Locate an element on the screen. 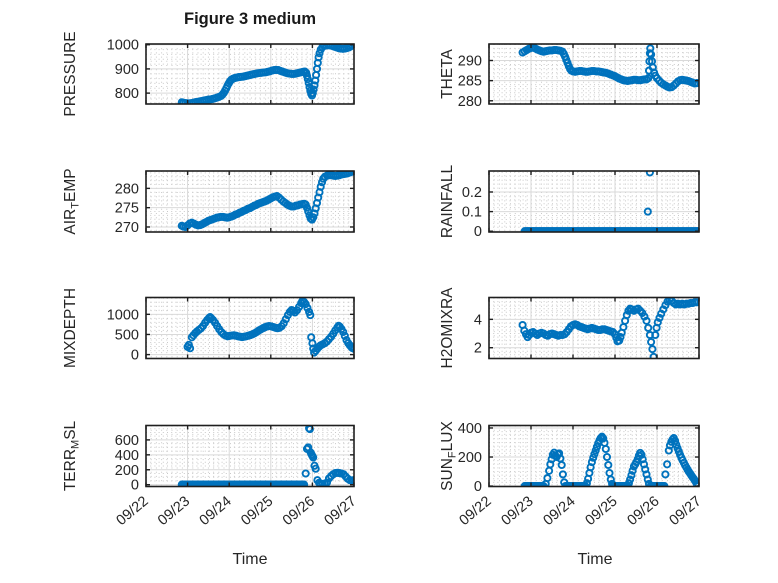 The width and height of the screenshot is (778, 583). y-tick-label: 500 is located at coordinates (127, 335).